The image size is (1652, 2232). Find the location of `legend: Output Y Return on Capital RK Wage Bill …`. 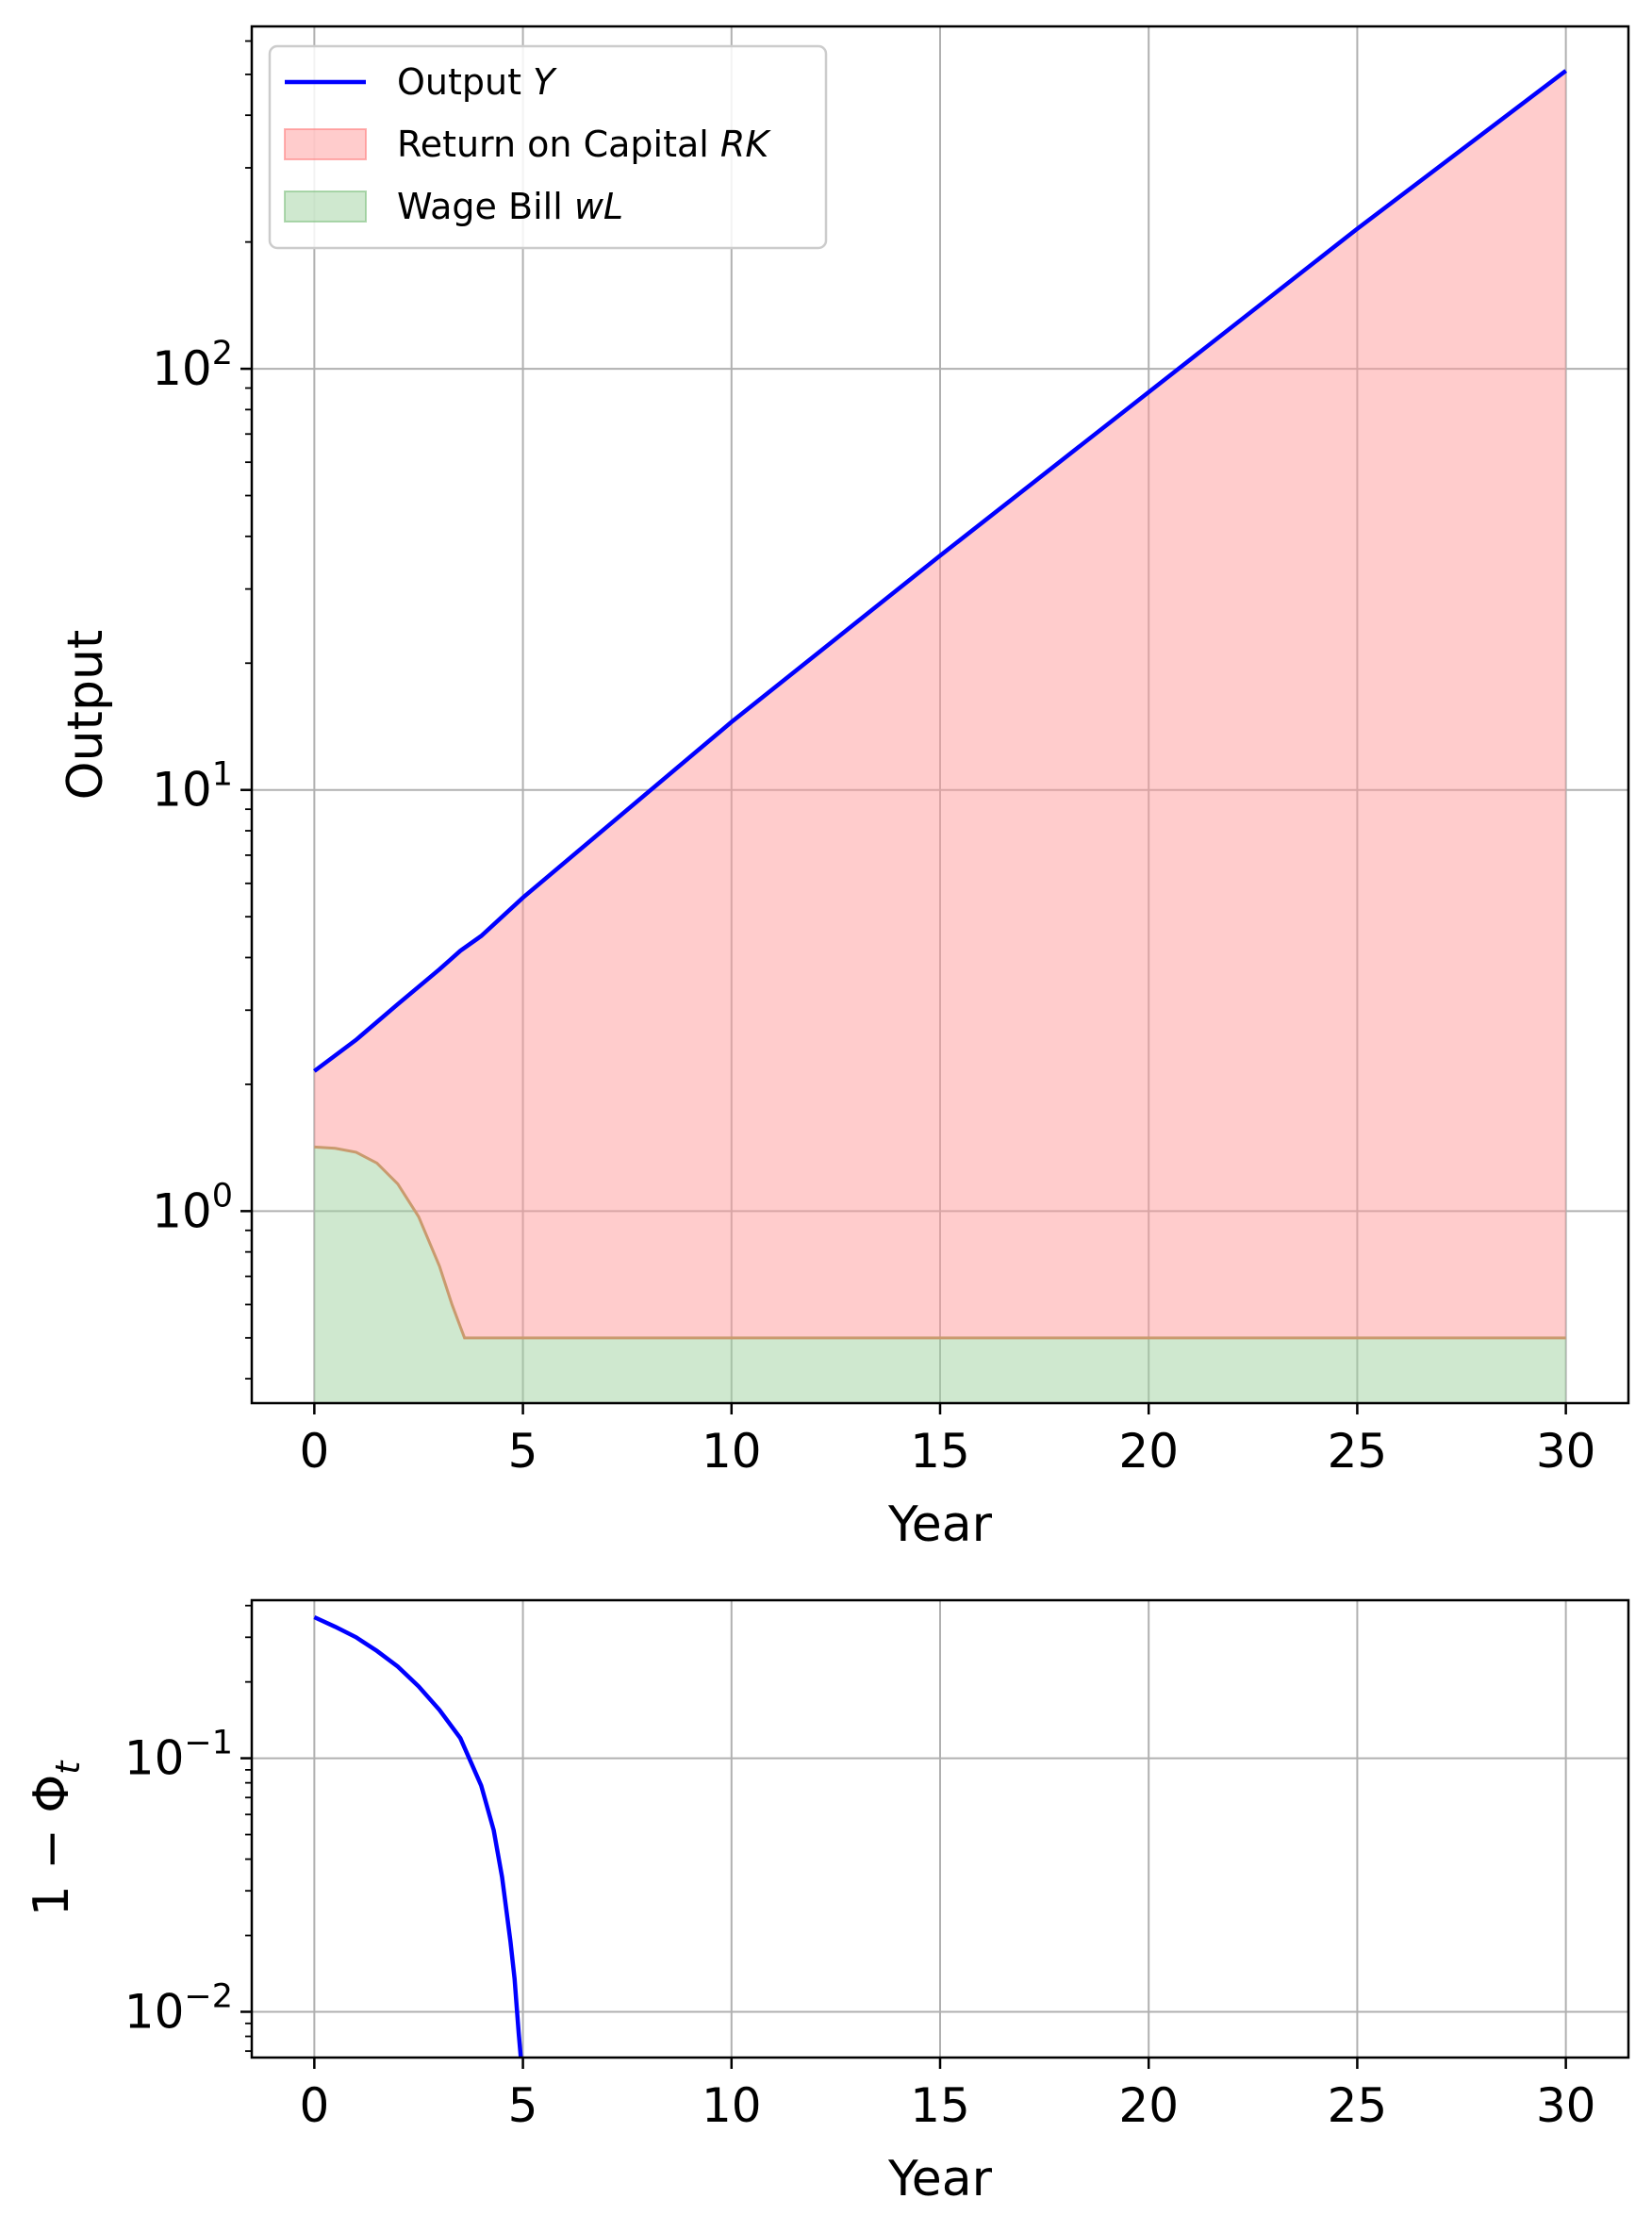

legend: Output Y Return on Capital RK Wage Bill … is located at coordinates (548, 147).